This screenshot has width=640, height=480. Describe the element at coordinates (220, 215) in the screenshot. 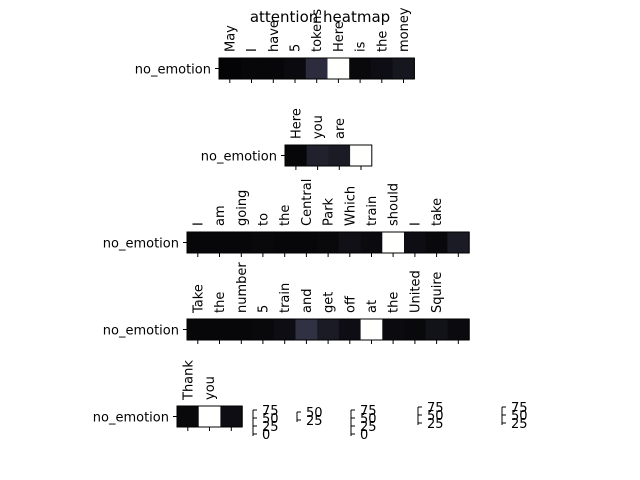

I see `token-label: am` at that location.